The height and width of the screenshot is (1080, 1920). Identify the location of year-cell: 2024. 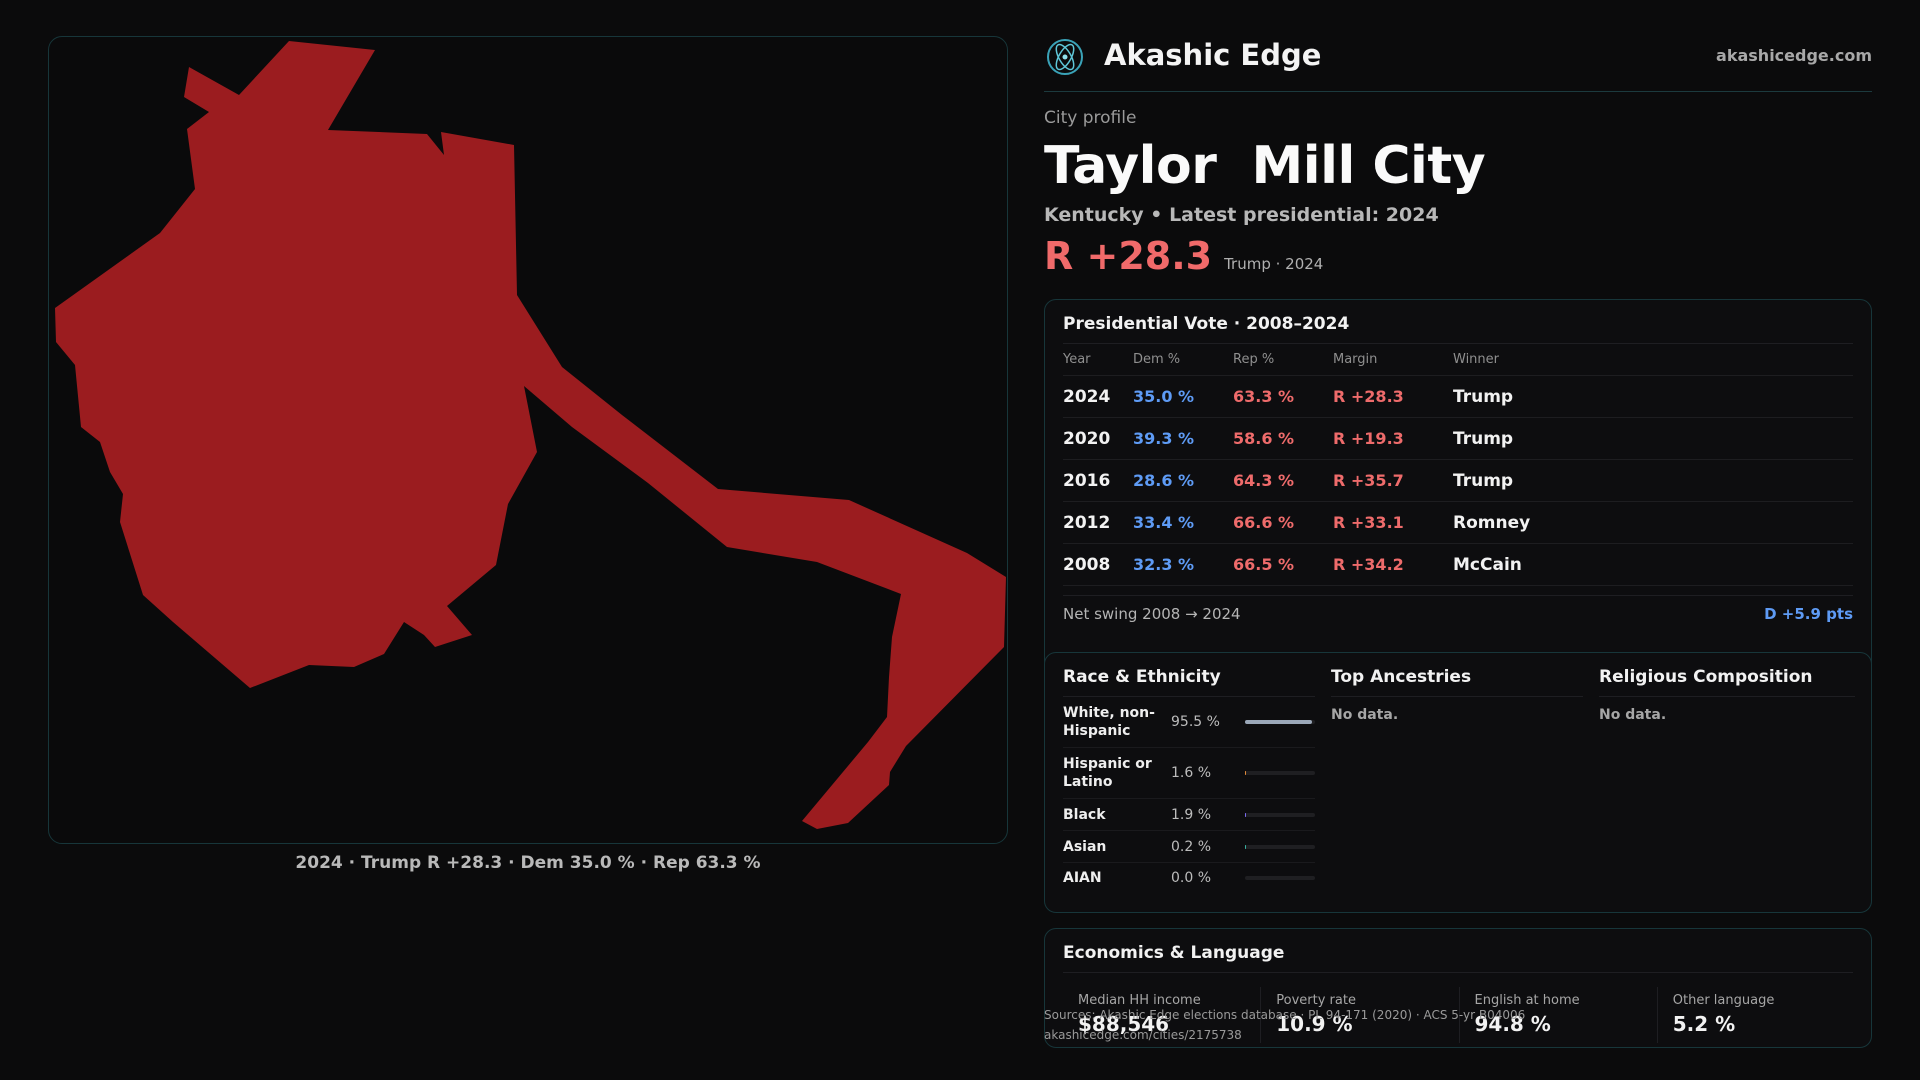
(1087, 396).